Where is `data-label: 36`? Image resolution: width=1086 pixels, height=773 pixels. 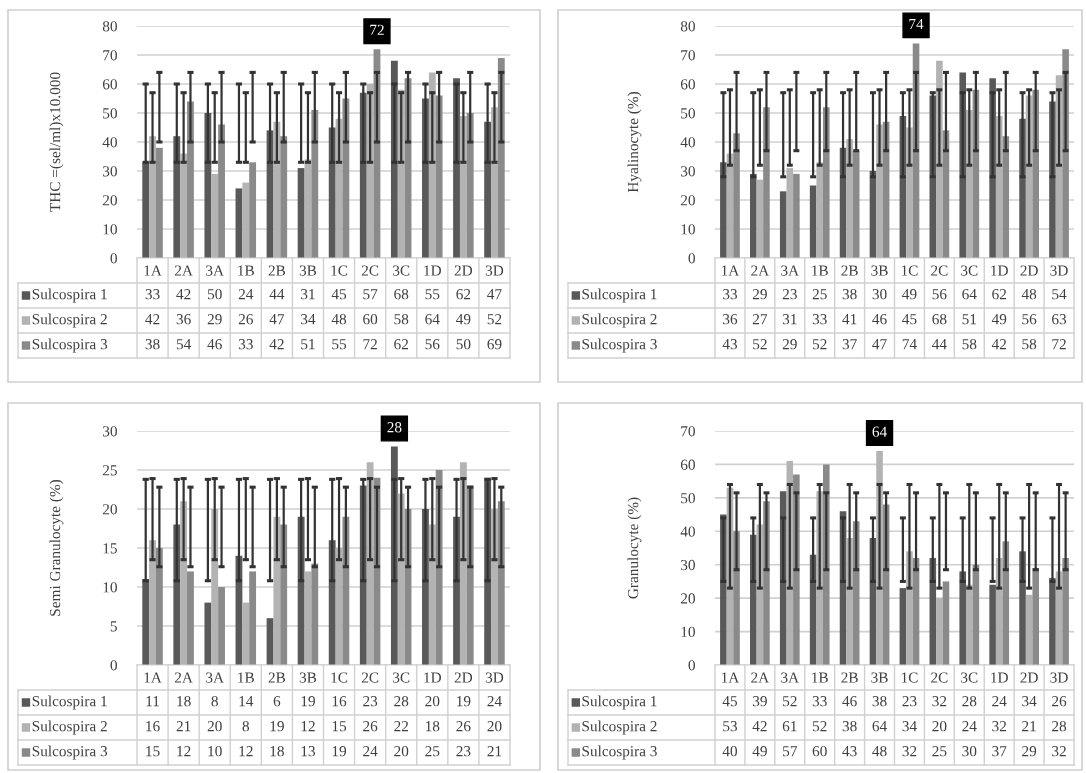 data-label: 36 is located at coordinates (730, 319).